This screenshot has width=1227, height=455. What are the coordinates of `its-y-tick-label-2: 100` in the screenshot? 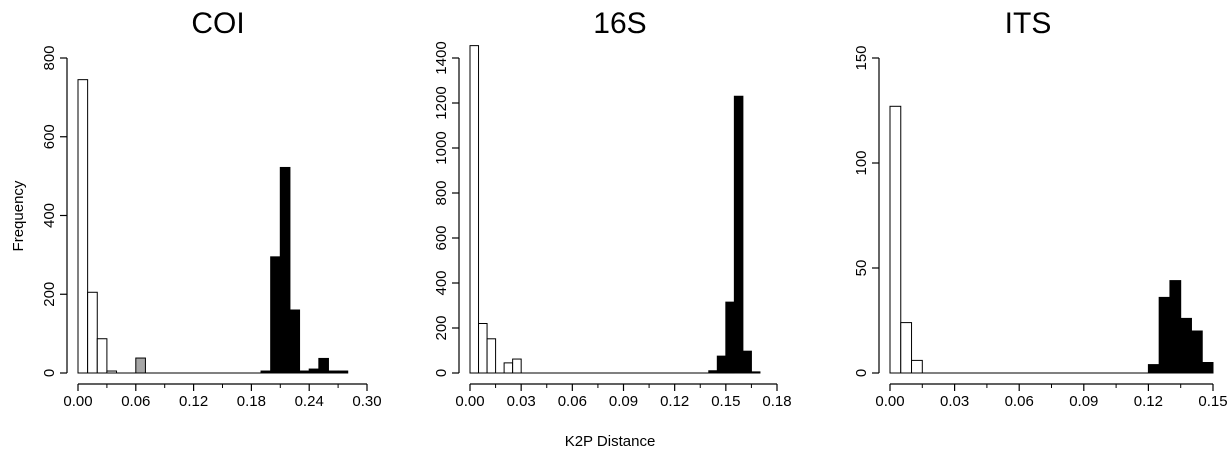 It's located at (861, 162).